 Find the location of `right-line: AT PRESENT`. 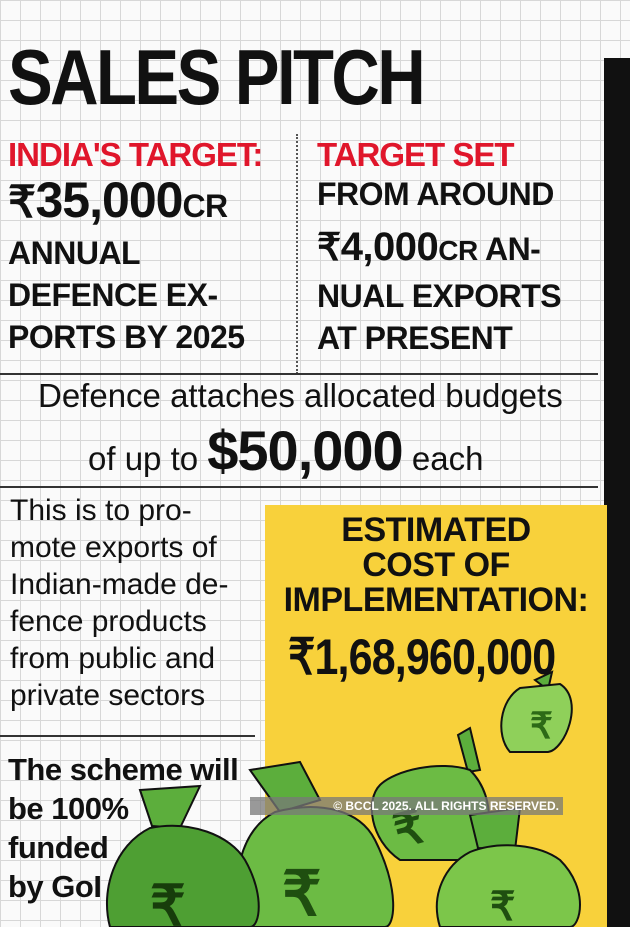

right-line: AT PRESENT is located at coordinates (415, 338).